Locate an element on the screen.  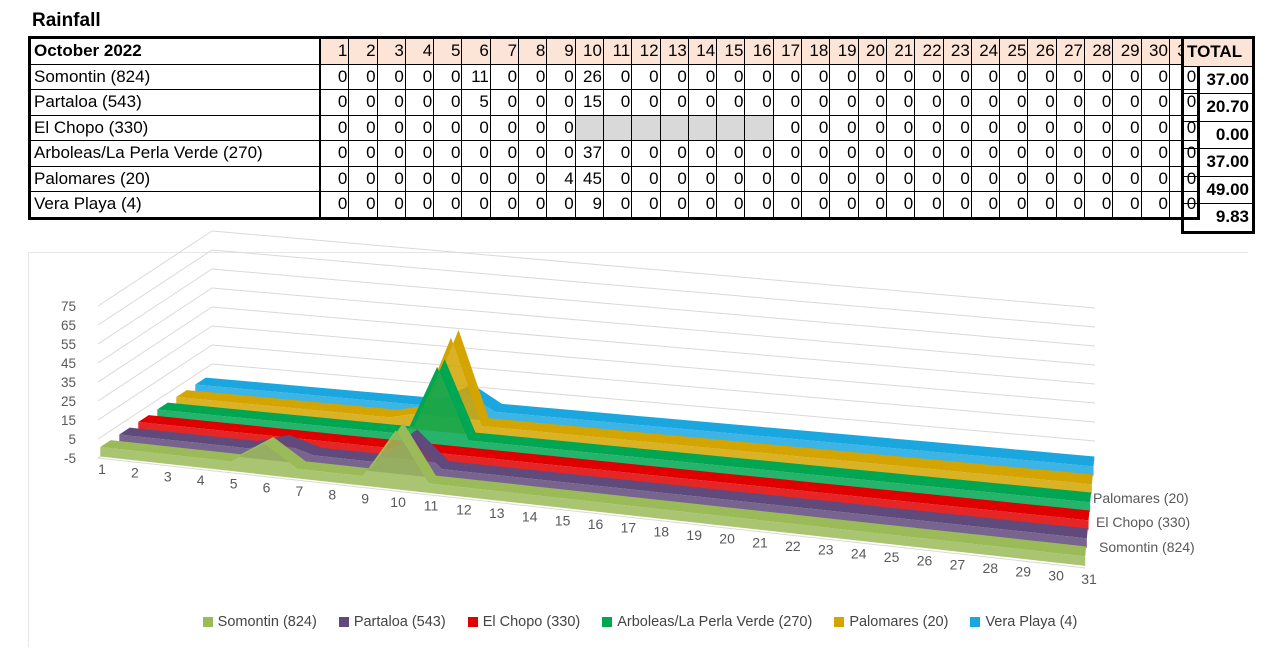
legend-label: Arboleas/La Perla Verde (270) is located at coordinates (715, 622).